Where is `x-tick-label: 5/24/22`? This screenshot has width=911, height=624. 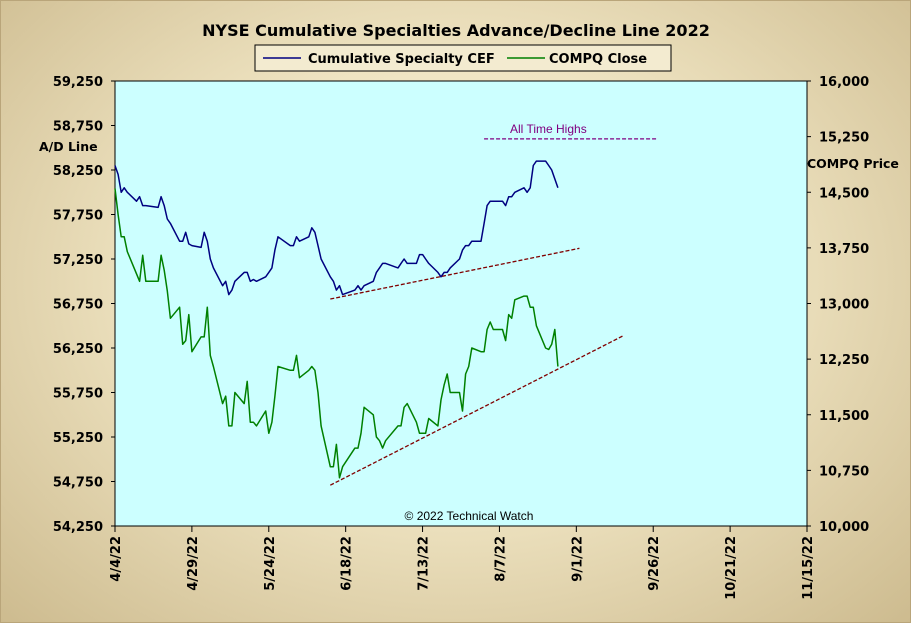
x-tick-label: 5/24/22 is located at coordinates (270, 563).